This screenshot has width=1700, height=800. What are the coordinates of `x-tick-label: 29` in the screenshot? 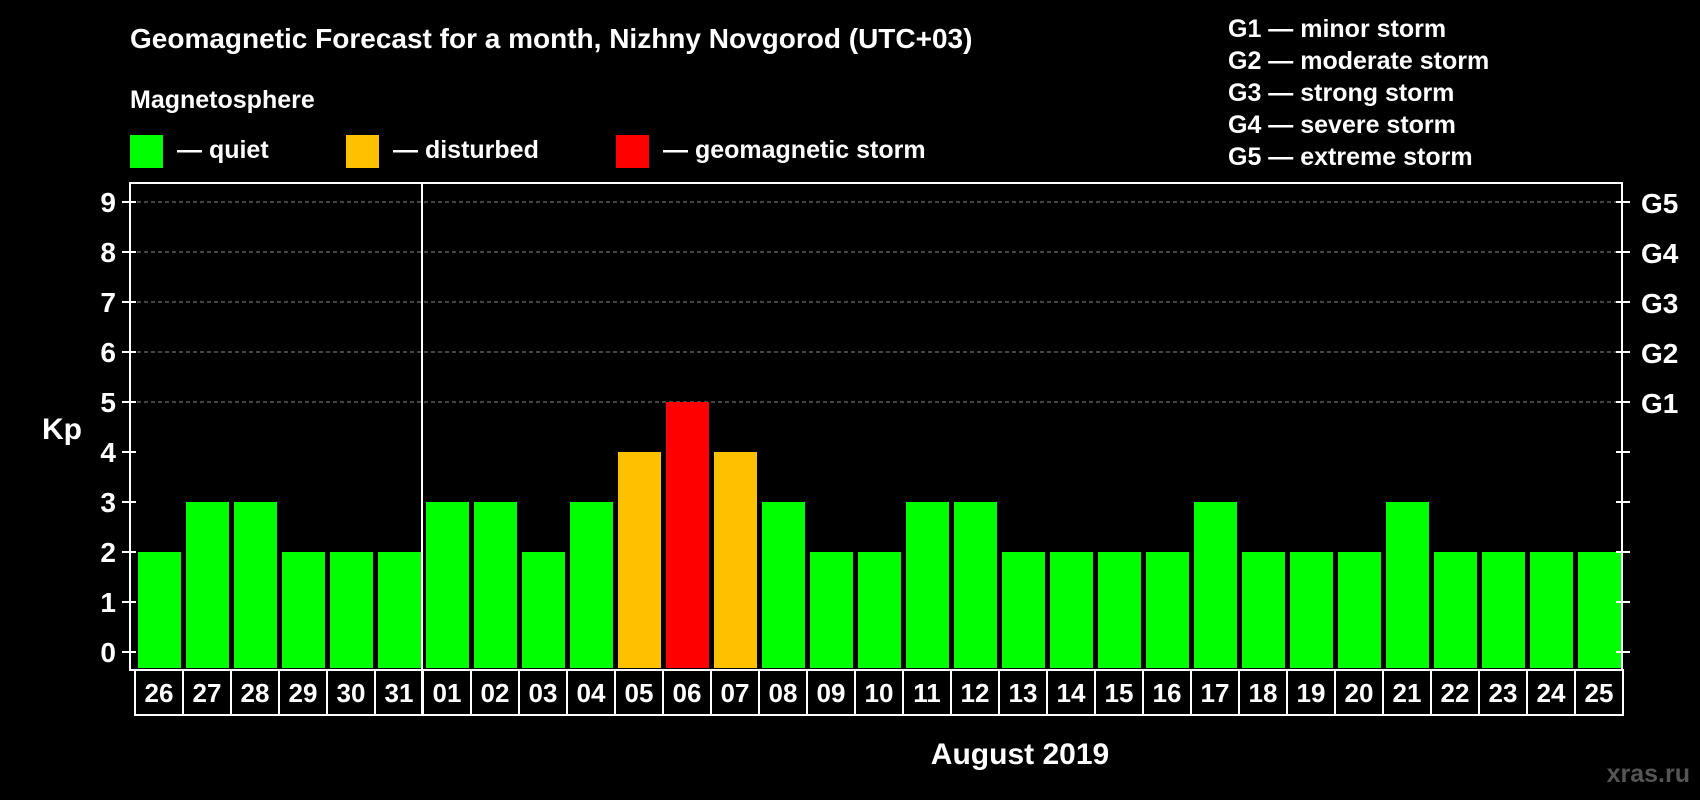 It's located at (303, 693).